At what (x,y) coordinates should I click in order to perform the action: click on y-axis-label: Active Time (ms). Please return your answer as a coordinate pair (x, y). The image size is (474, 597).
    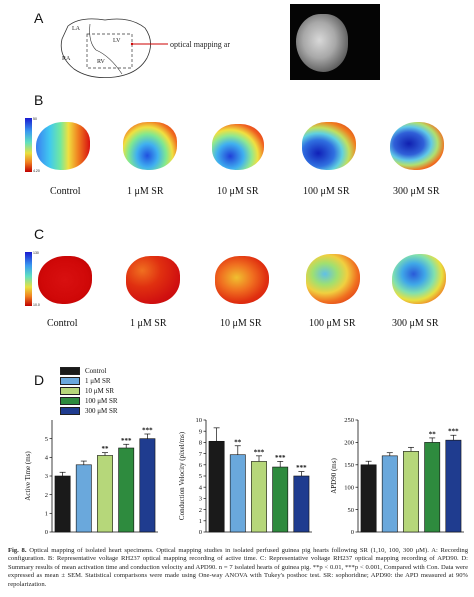
    Looking at the image, I should click on (28, 476).